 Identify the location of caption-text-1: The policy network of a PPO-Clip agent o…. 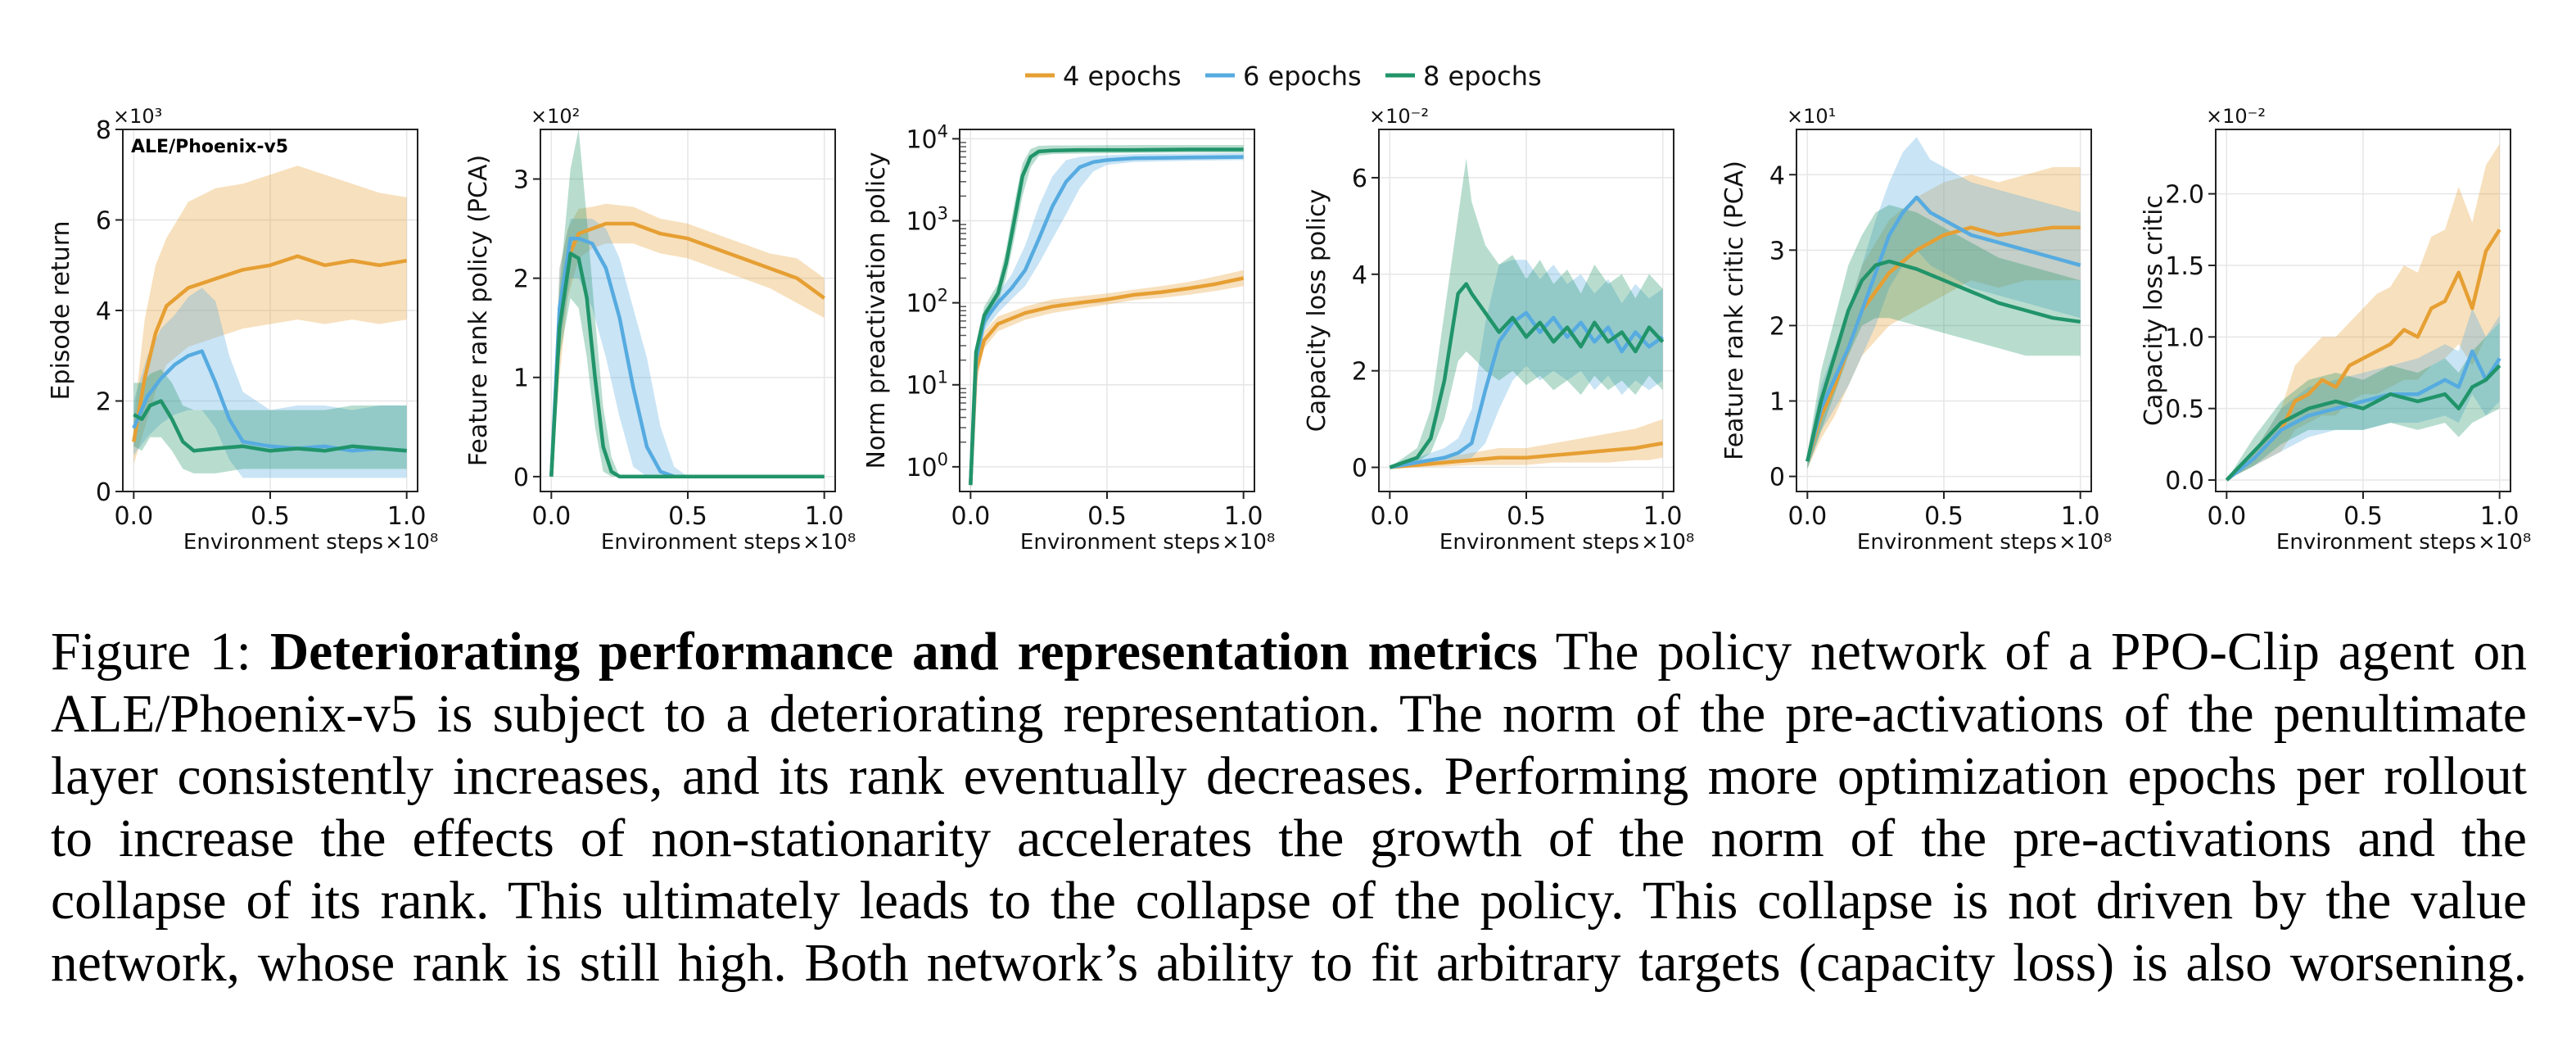
(2041, 652).